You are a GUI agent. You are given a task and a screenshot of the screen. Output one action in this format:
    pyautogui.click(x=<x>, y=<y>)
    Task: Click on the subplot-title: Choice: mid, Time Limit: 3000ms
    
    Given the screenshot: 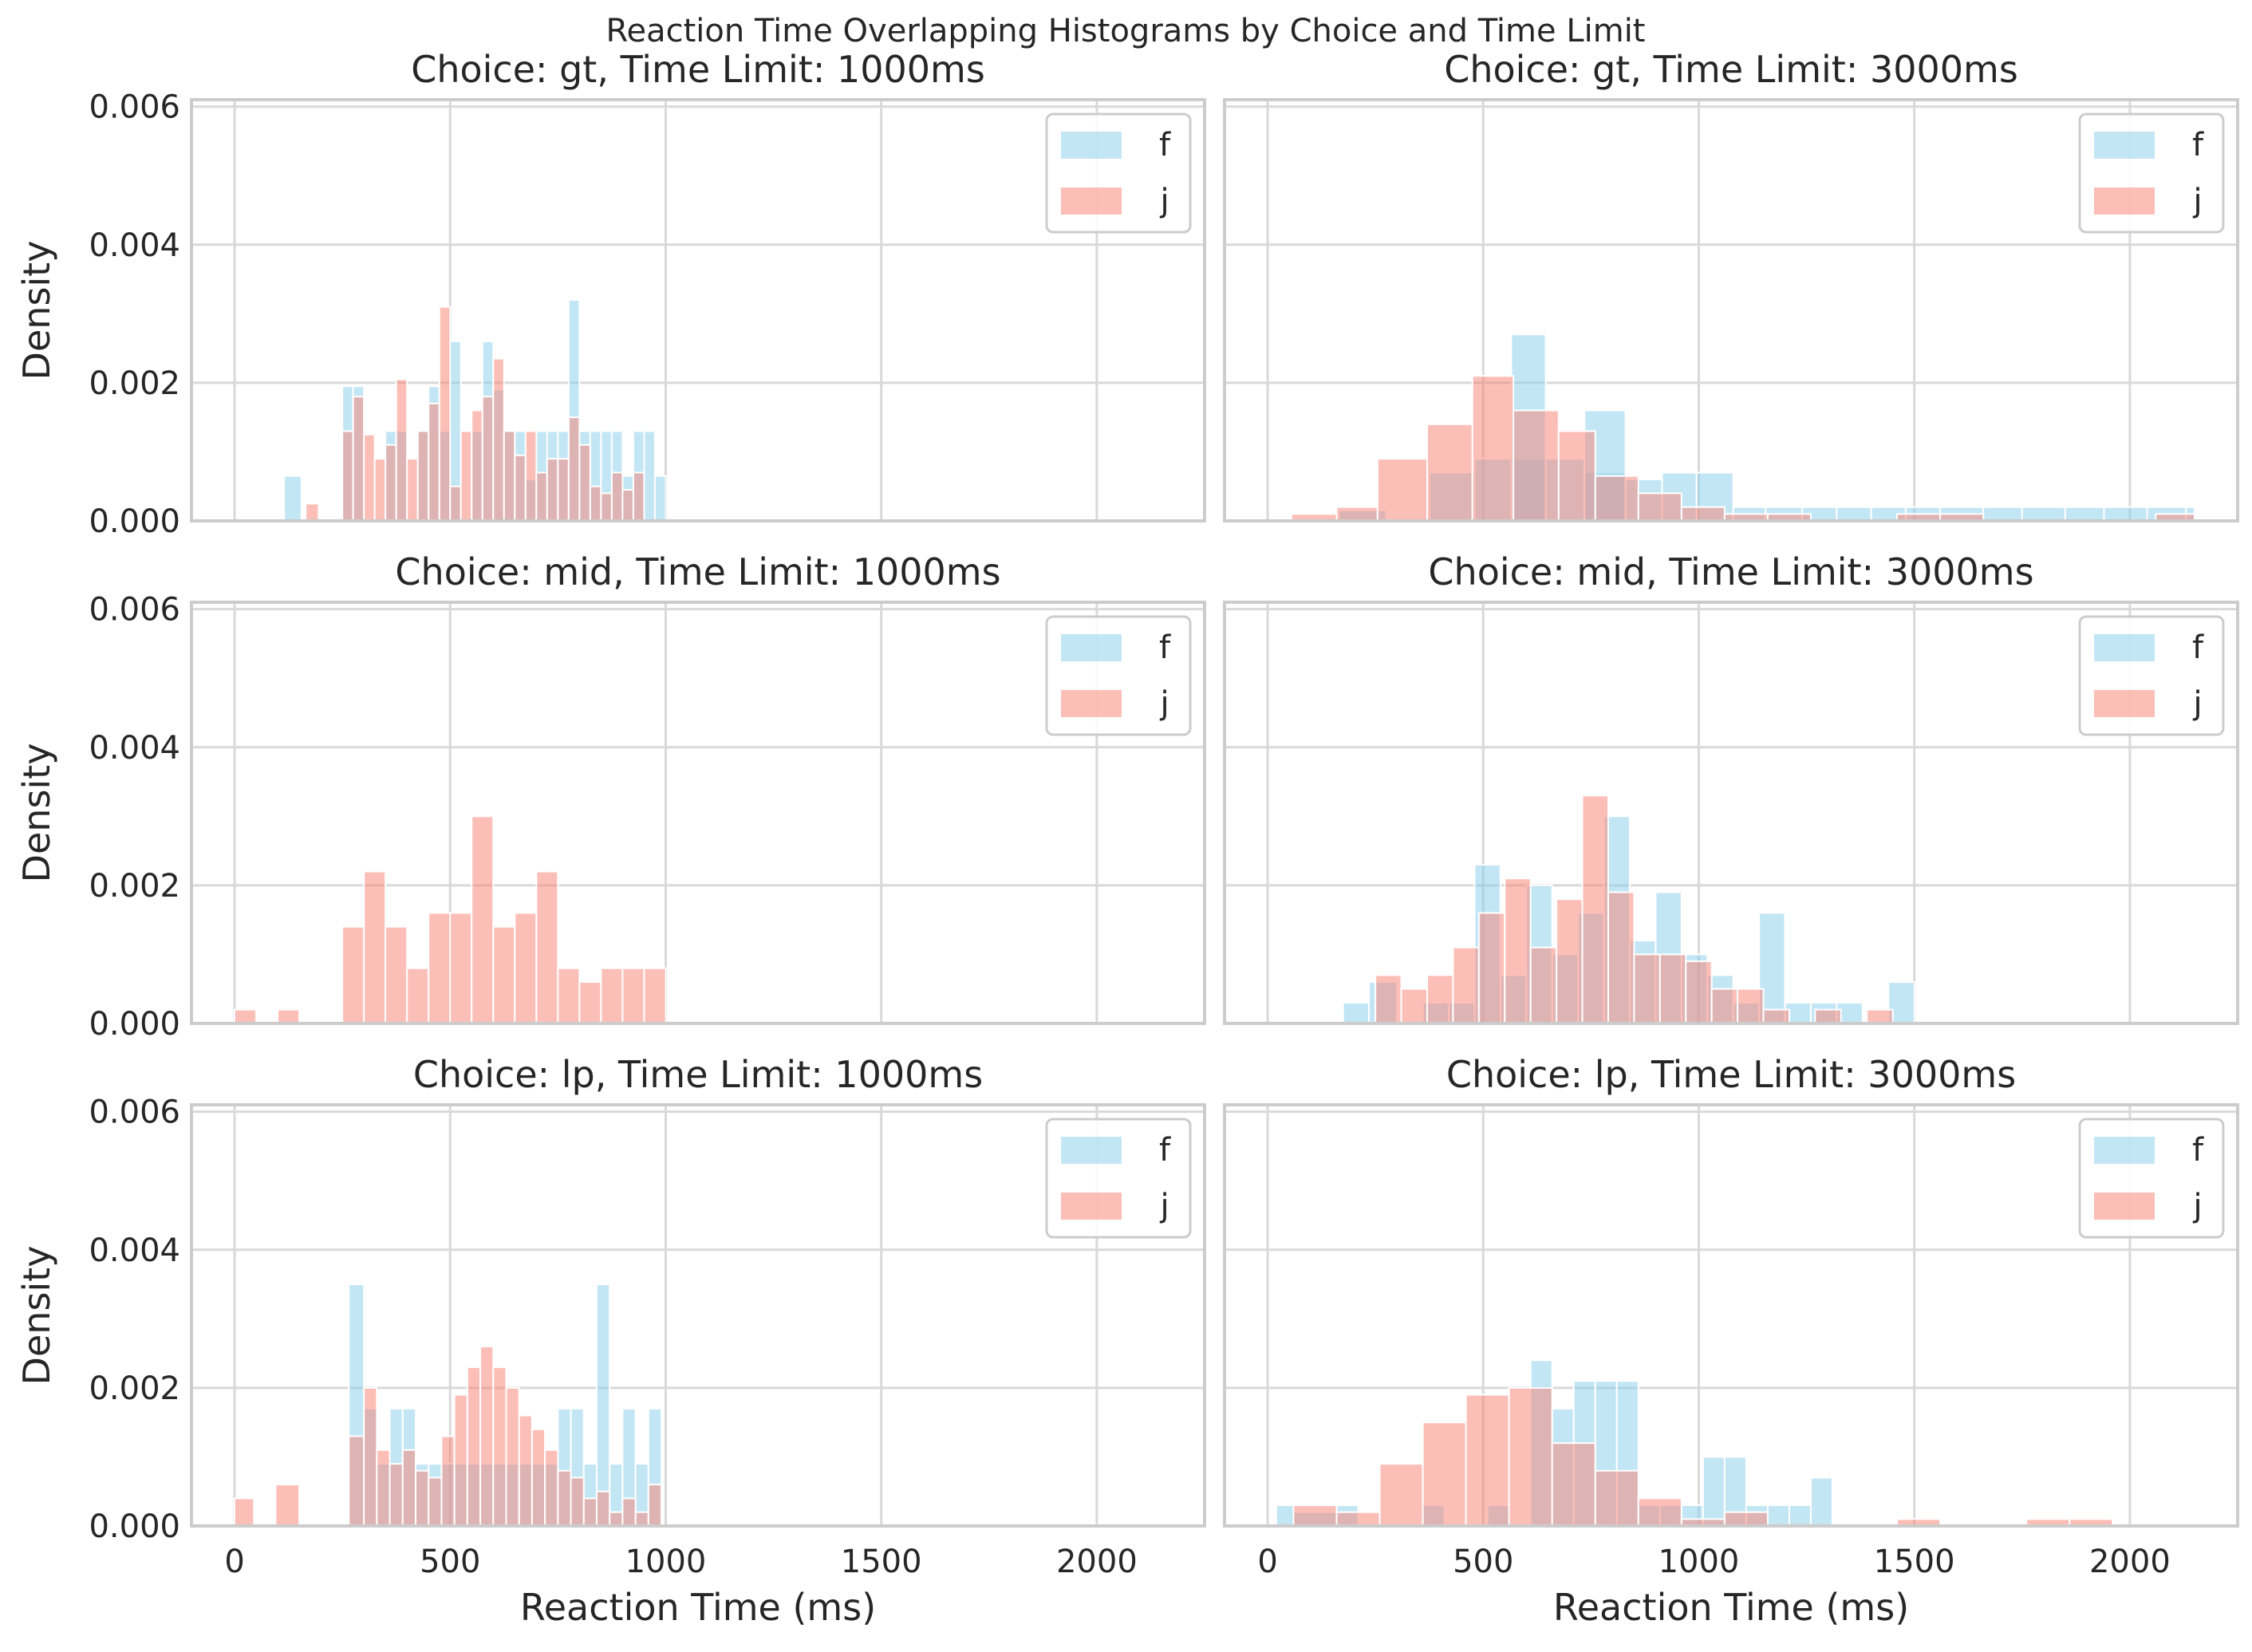 What is the action you would take?
    pyautogui.click(x=1730, y=571)
    